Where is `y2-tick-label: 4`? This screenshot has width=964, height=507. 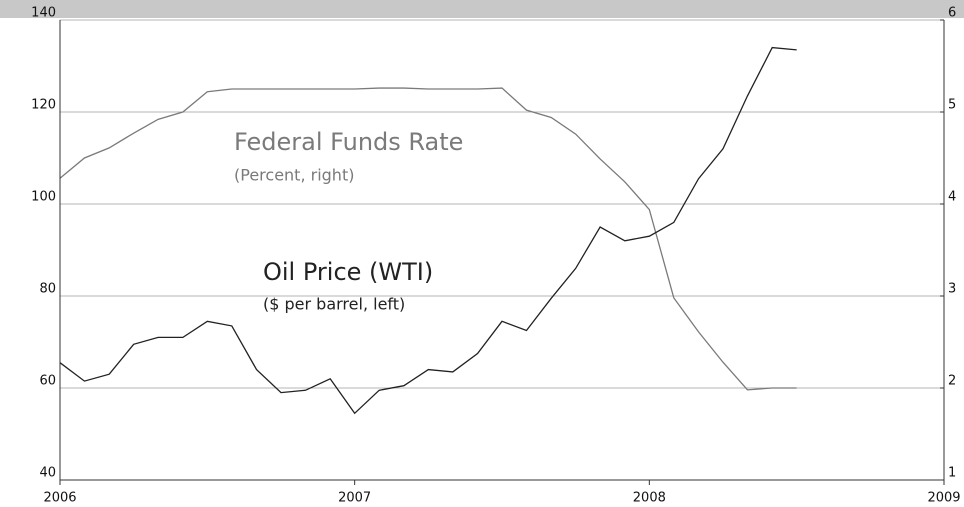 y2-tick-label: 4 is located at coordinates (952, 197).